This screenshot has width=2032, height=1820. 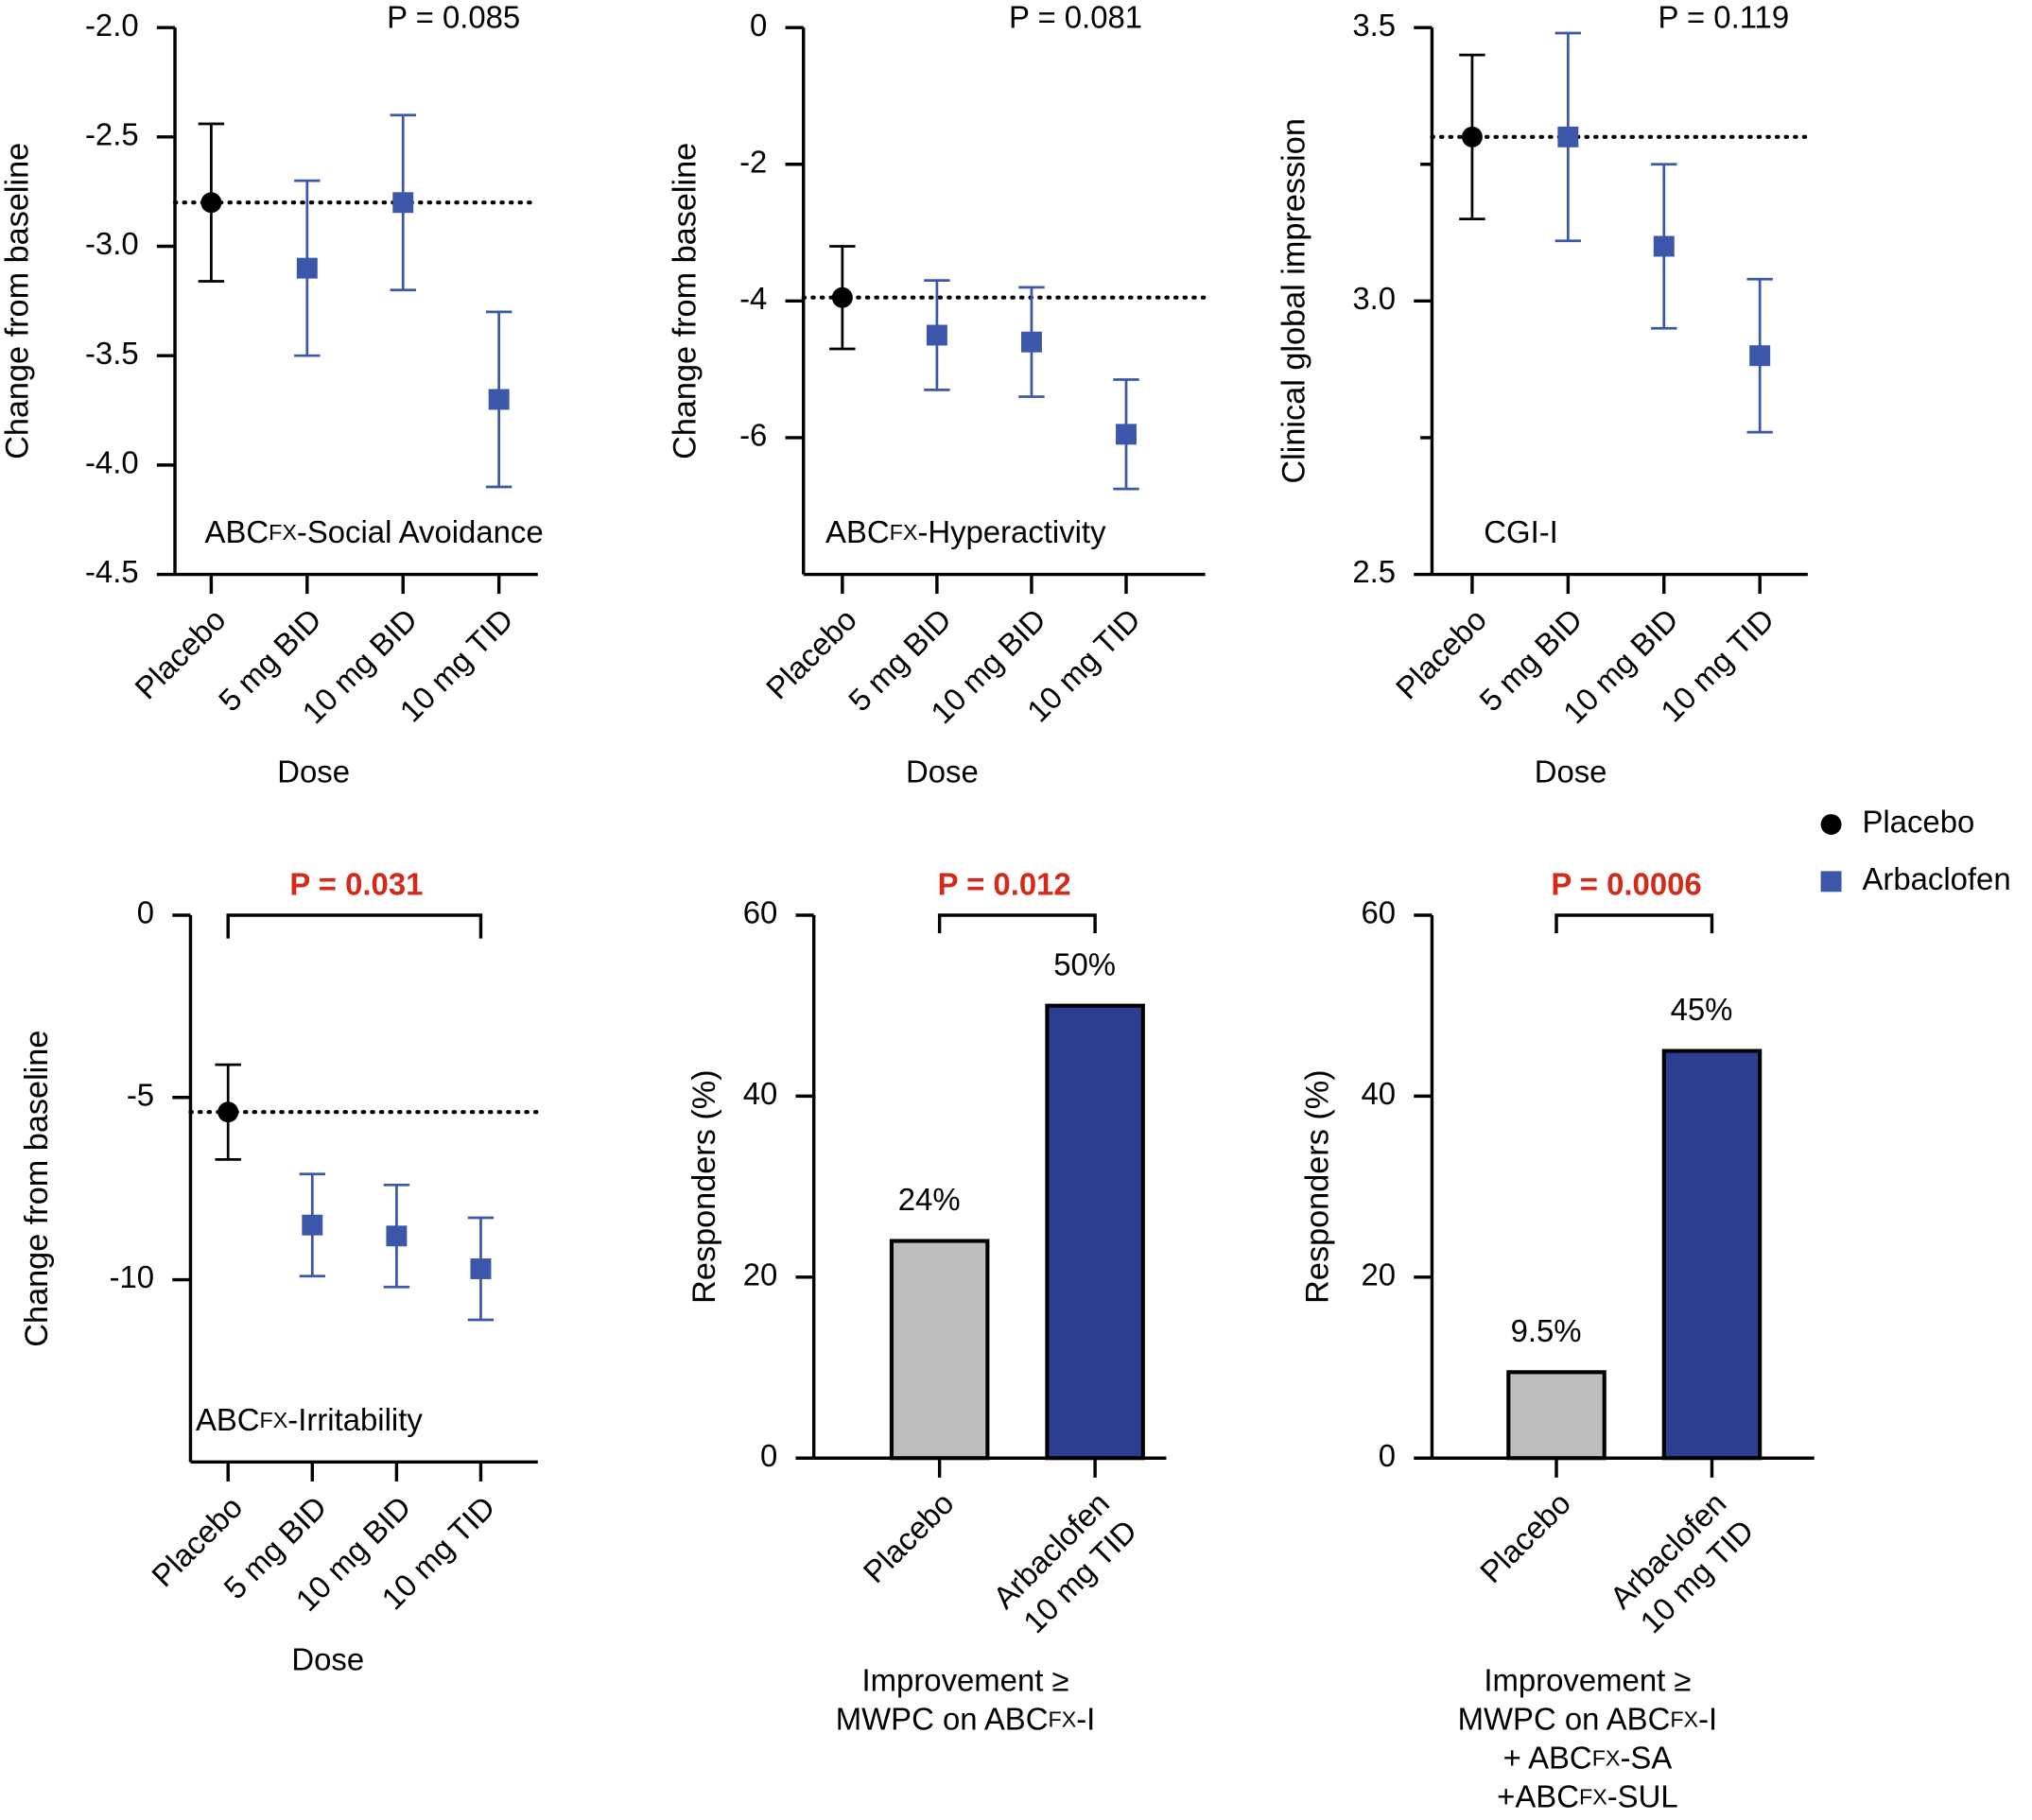 What do you see at coordinates (355, 1419) in the screenshot?
I see `panel-label-part: -Irritability` at bounding box center [355, 1419].